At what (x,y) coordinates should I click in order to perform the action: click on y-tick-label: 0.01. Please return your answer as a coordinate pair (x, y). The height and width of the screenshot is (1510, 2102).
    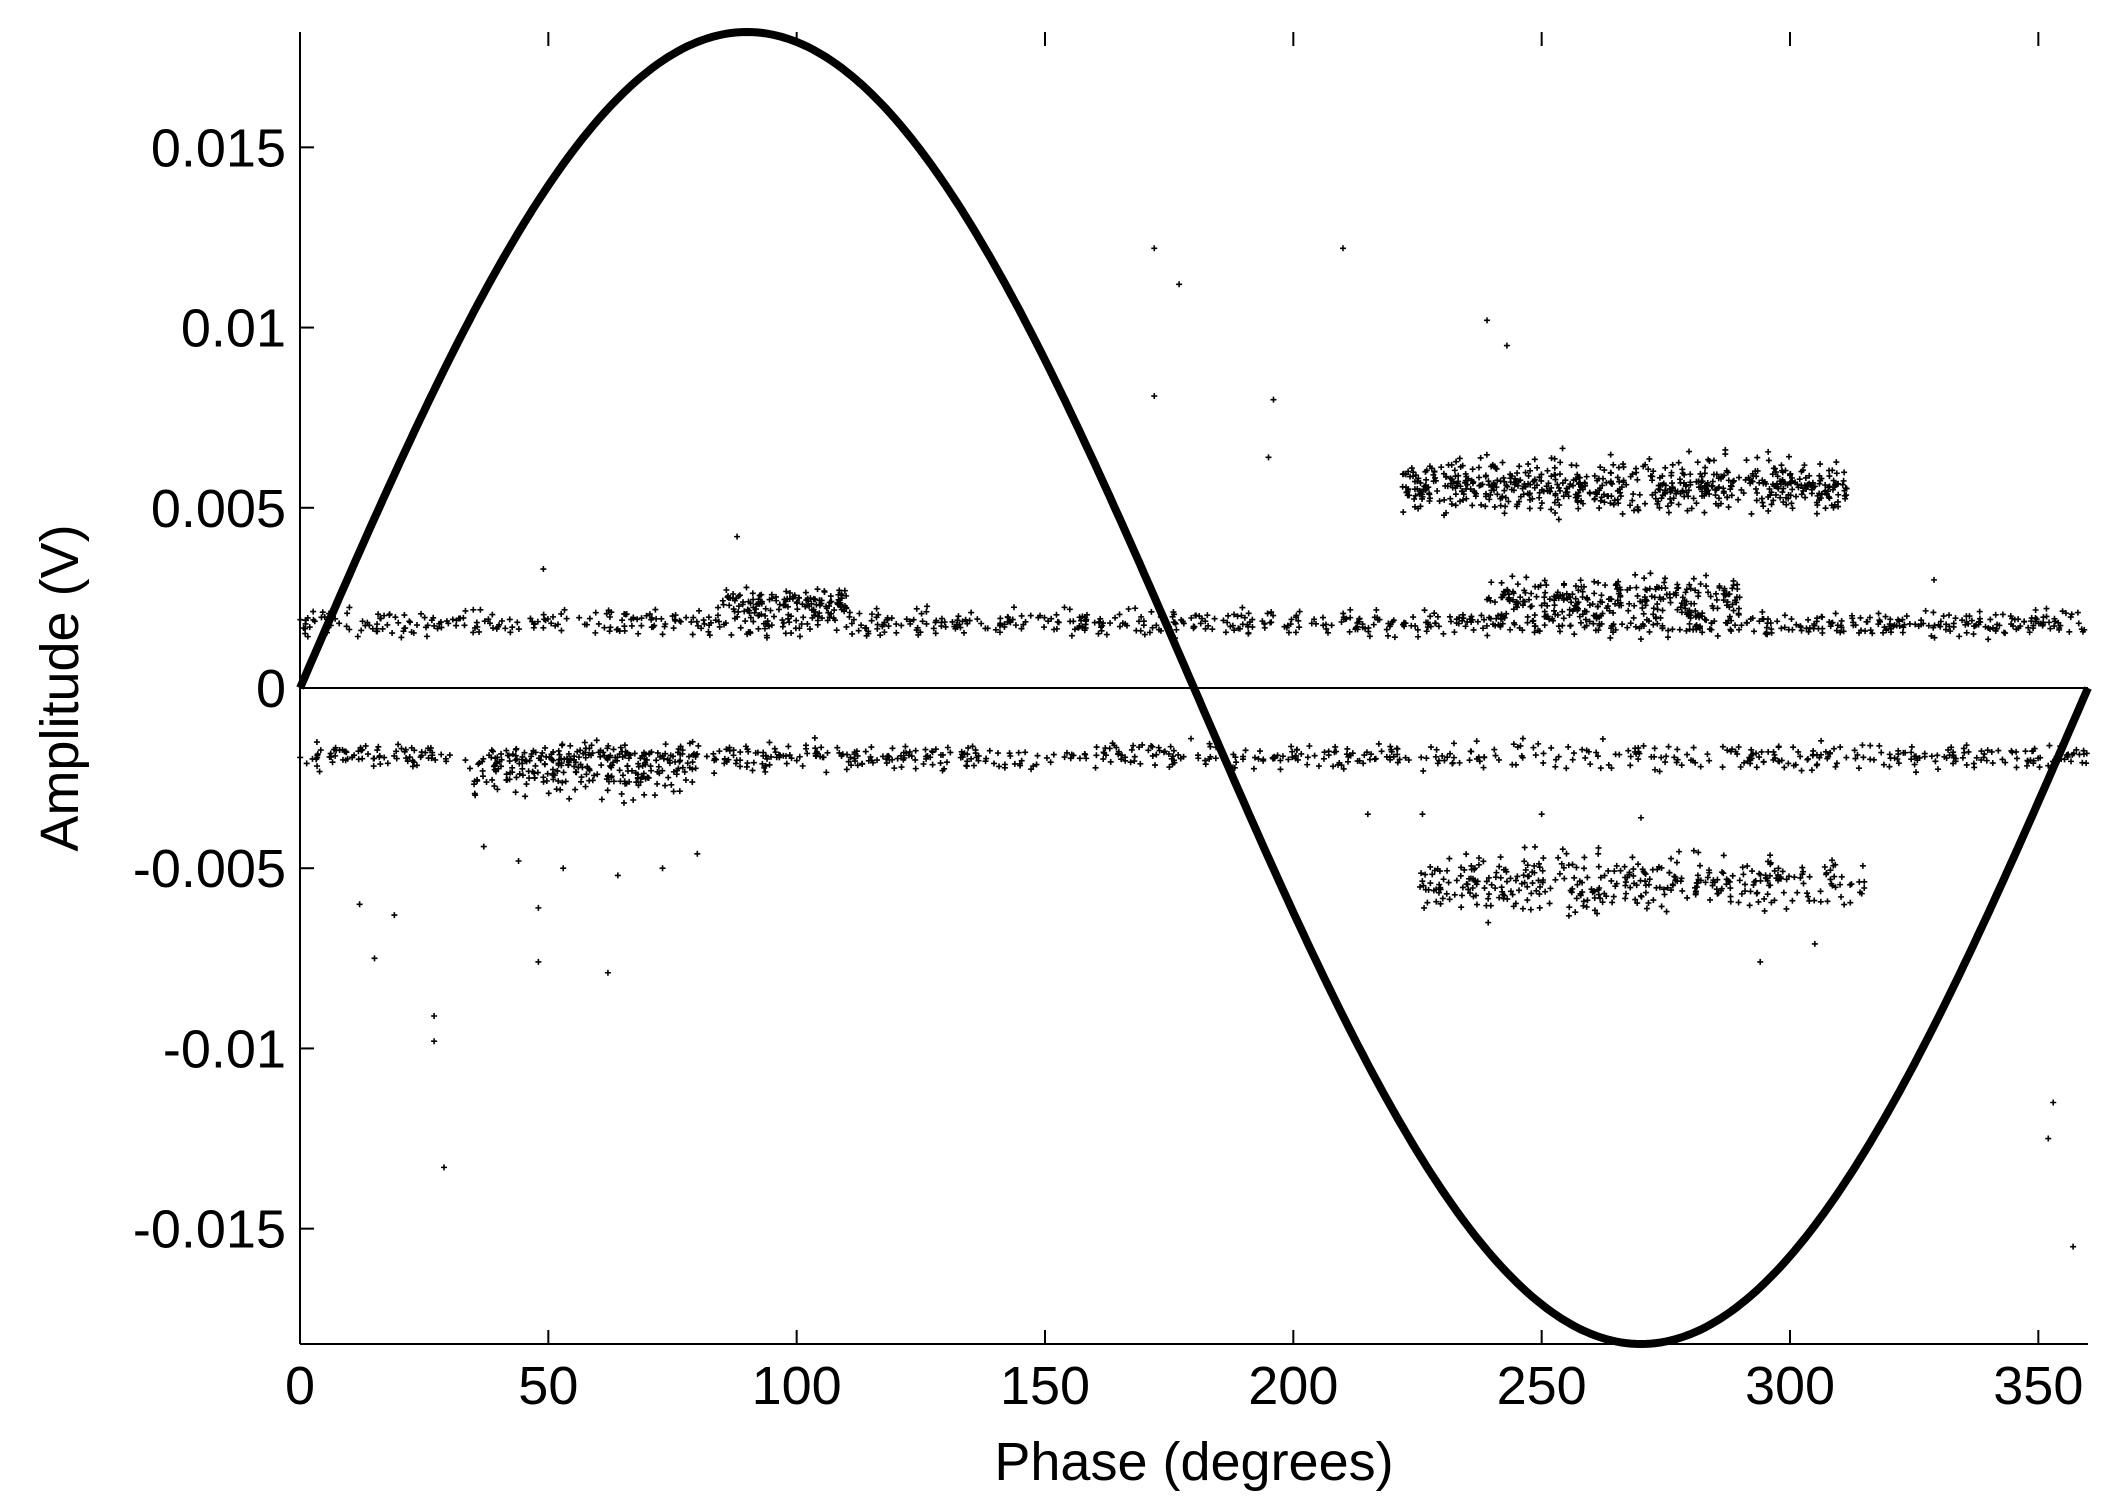
    Looking at the image, I should click on (233, 329).